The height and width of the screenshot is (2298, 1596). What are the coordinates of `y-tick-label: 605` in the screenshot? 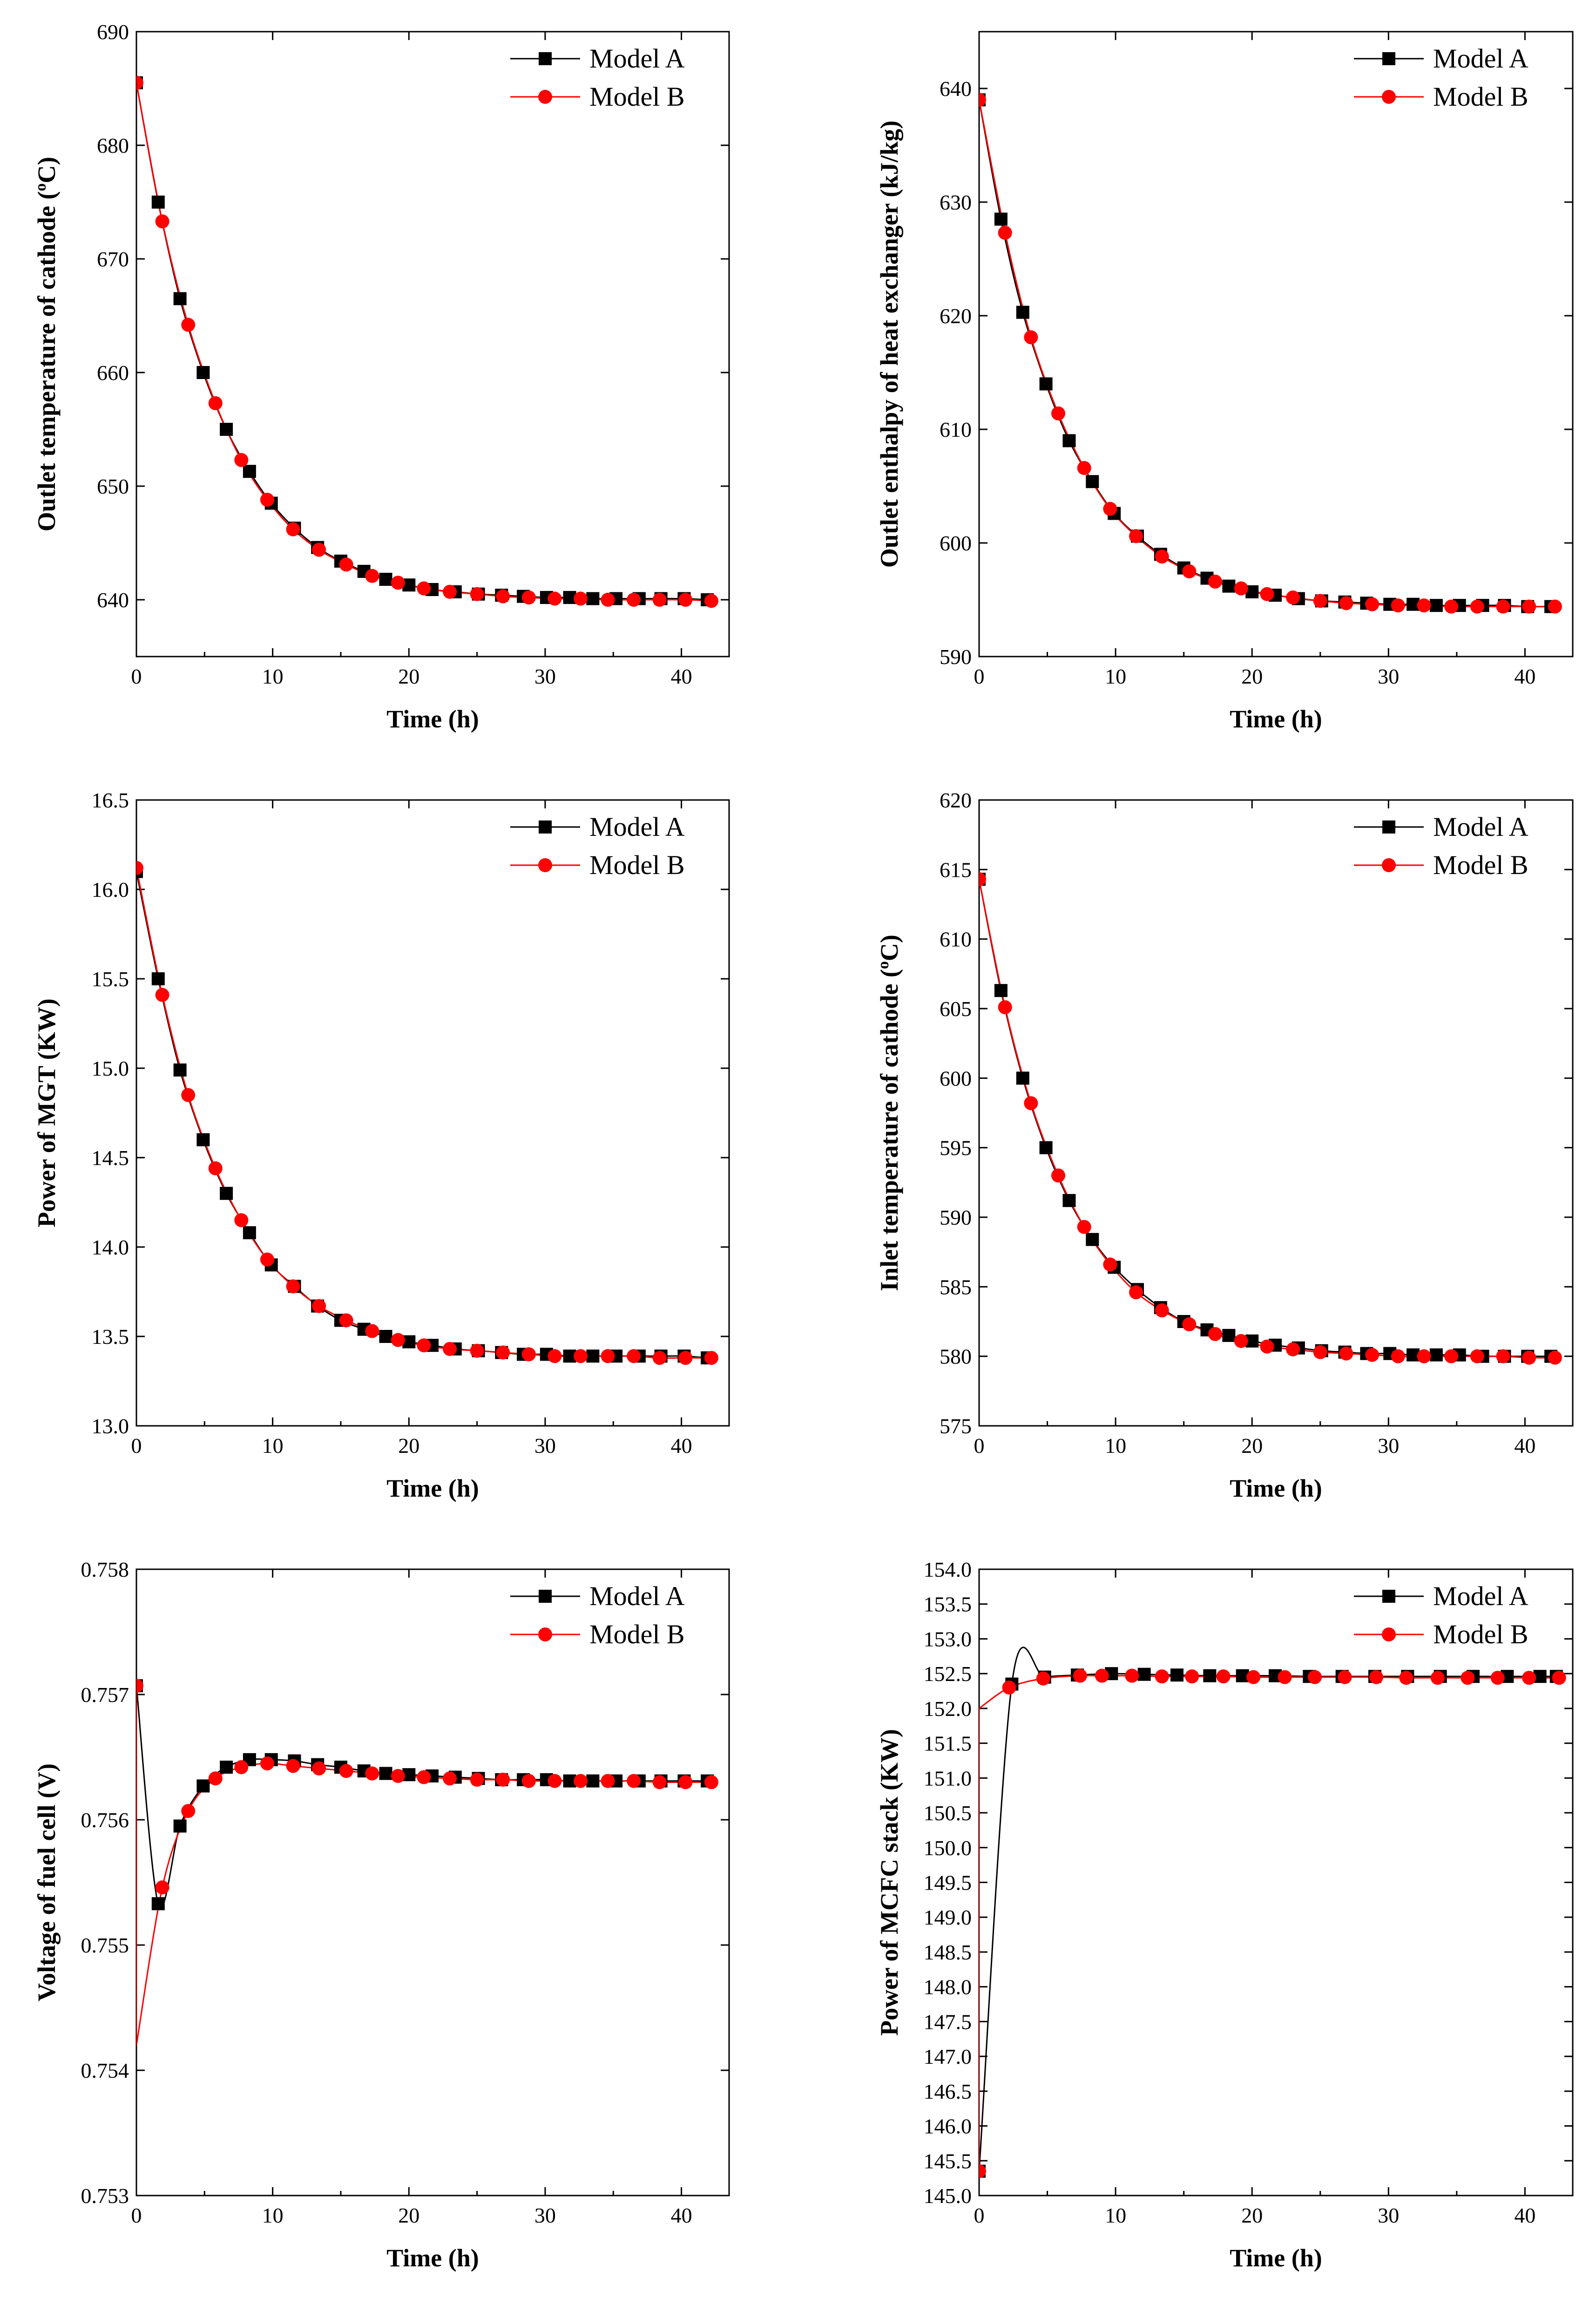 It's located at (956, 1009).